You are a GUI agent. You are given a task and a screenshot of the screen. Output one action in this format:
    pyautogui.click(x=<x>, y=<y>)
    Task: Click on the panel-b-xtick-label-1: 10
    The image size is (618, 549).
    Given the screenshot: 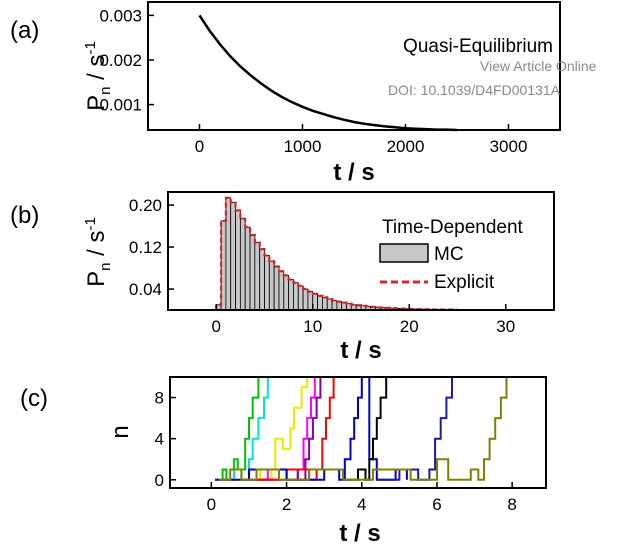 What is the action you would take?
    pyautogui.click(x=312, y=326)
    